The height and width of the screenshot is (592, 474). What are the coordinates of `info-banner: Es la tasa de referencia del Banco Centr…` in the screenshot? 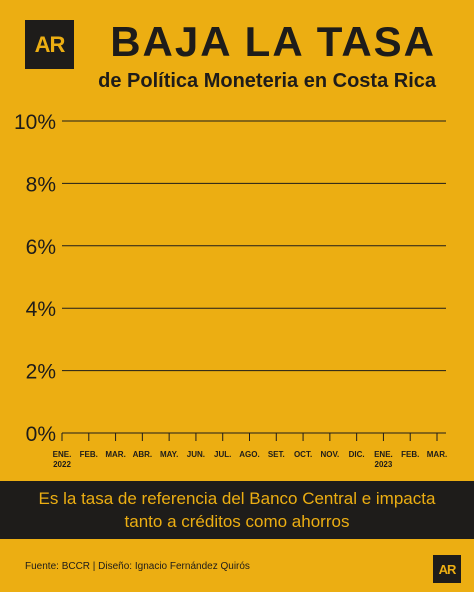 It's located at (237, 510).